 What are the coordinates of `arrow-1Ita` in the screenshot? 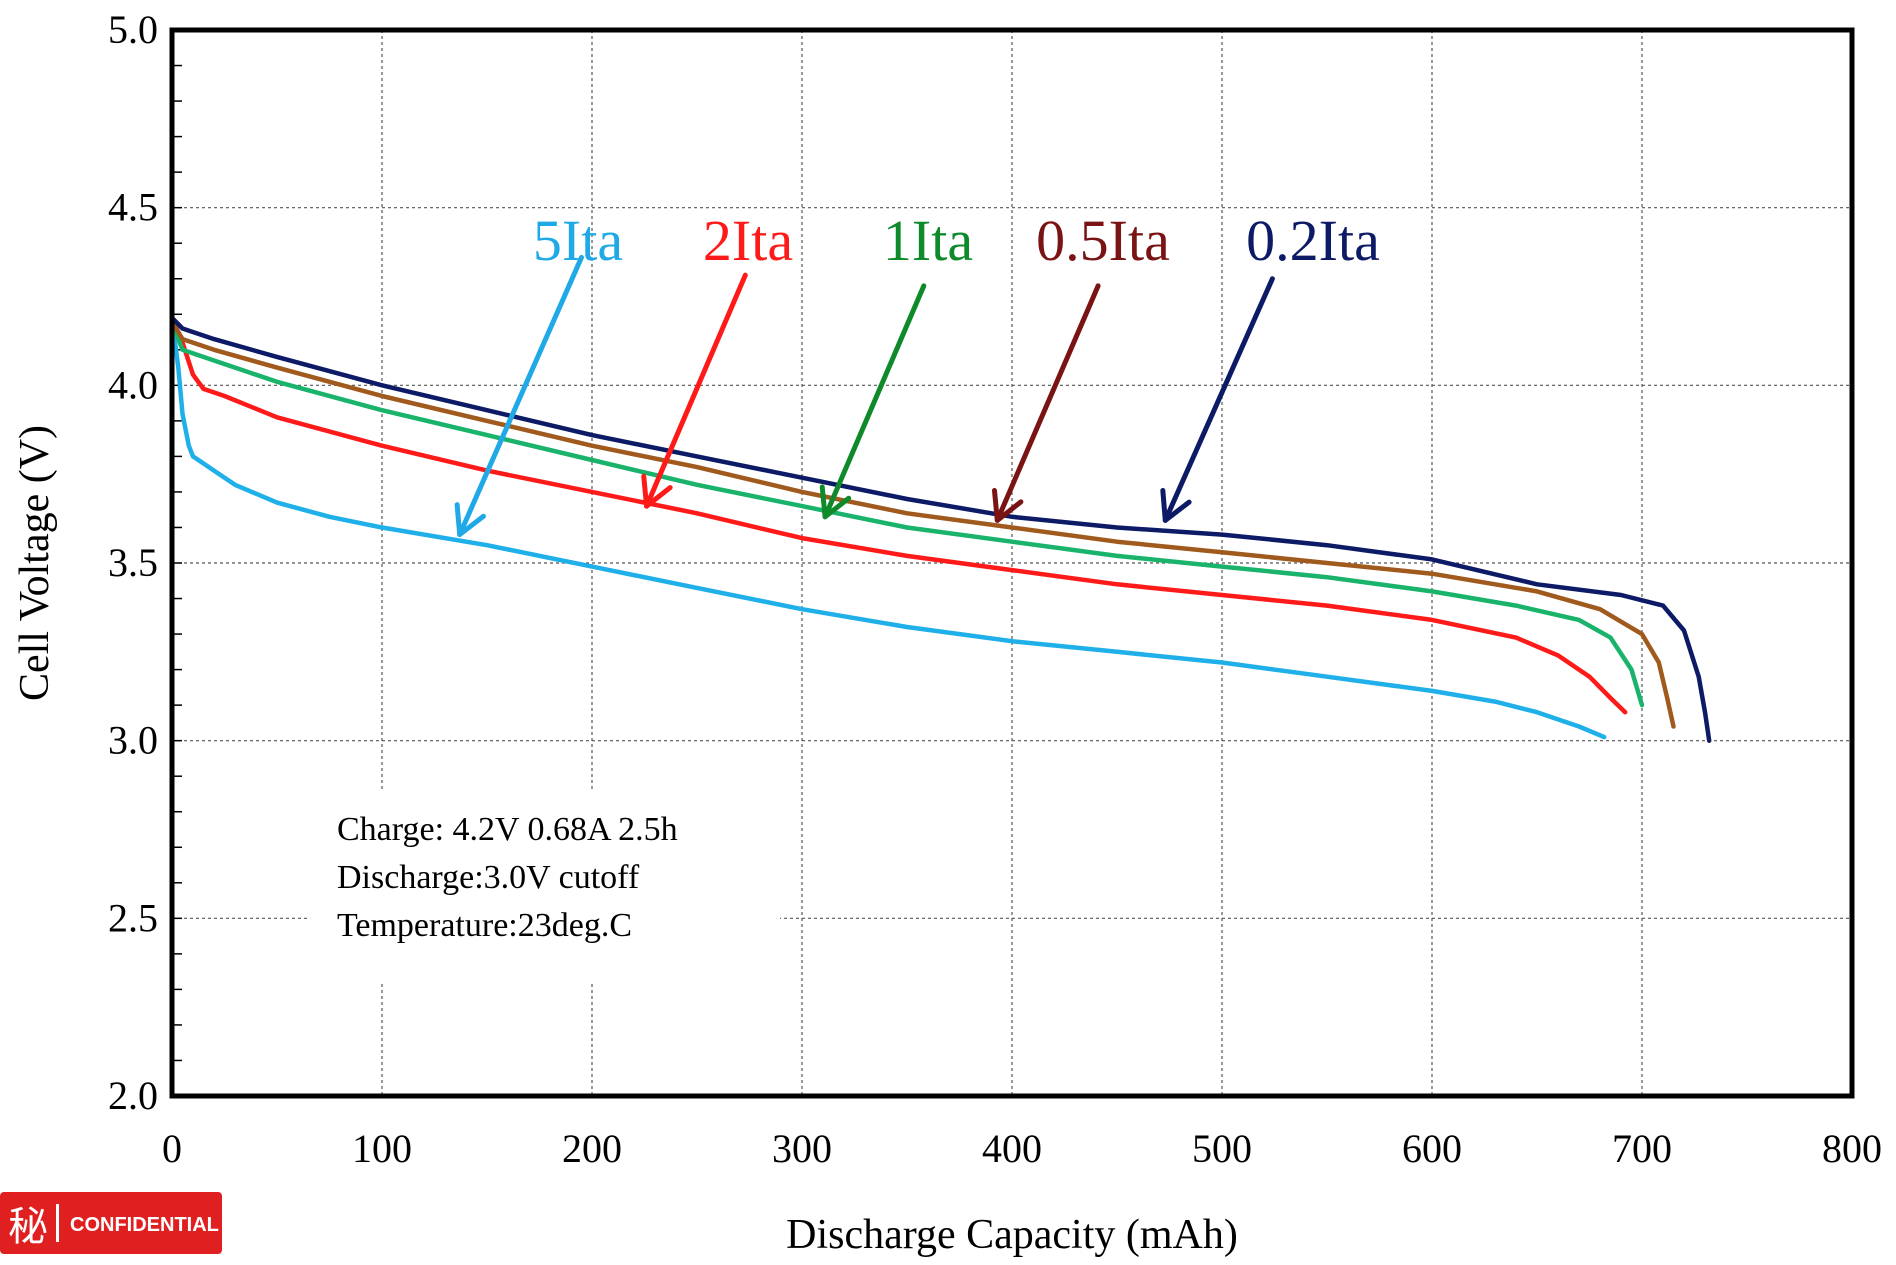 It's located at (873, 401).